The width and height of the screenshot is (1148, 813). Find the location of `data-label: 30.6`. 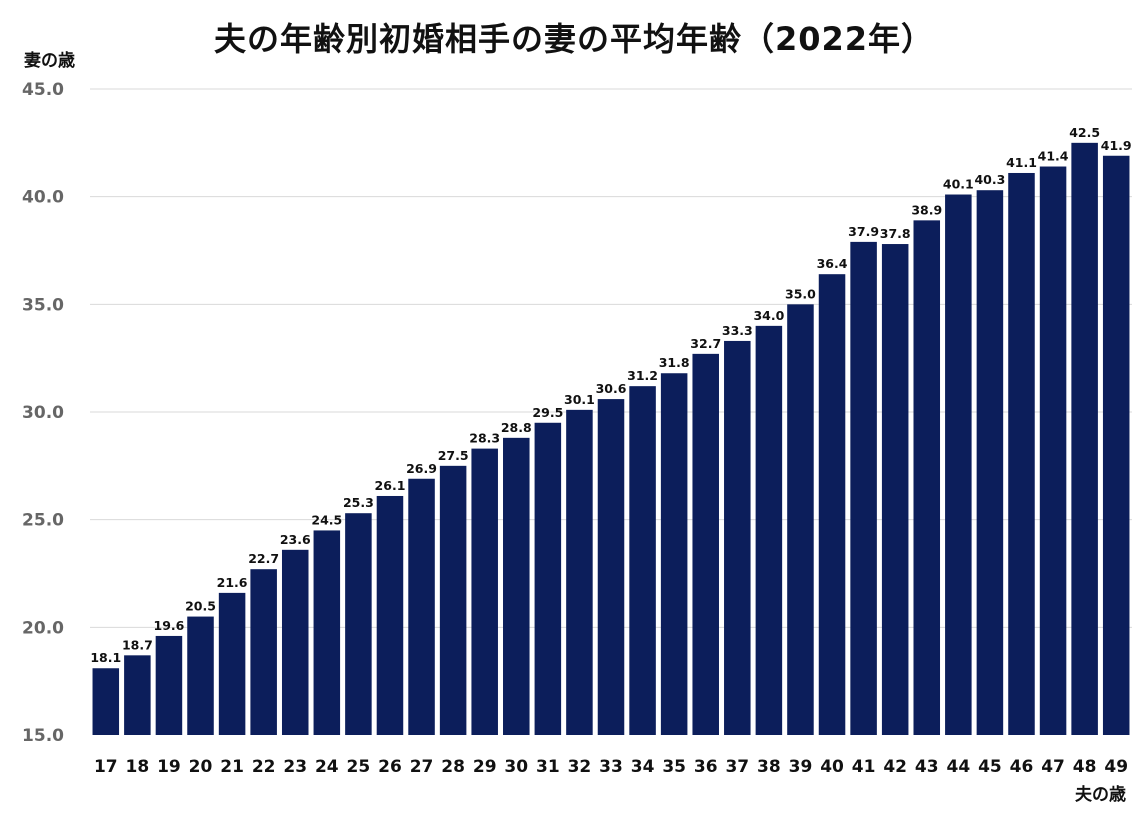

data-label: 30.6 is located at coordinates (611, 388).